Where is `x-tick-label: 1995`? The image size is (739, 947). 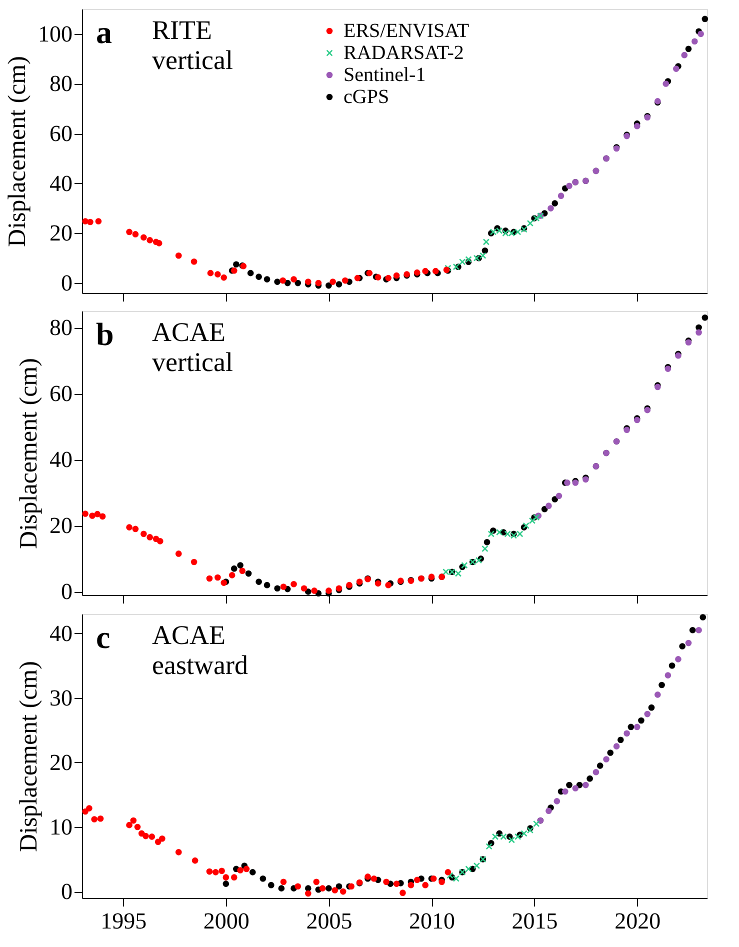 x-tick-label: 1995 is located at coordinates (123, 921).